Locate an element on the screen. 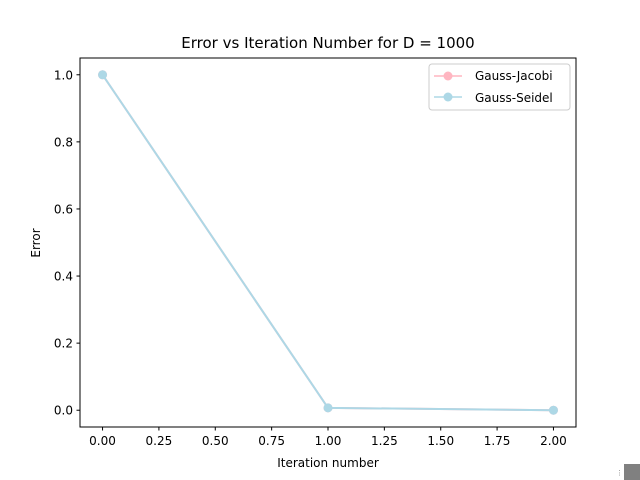 This screenshot has width=640, height=480. legend-box is located at coordinates (499, 87).